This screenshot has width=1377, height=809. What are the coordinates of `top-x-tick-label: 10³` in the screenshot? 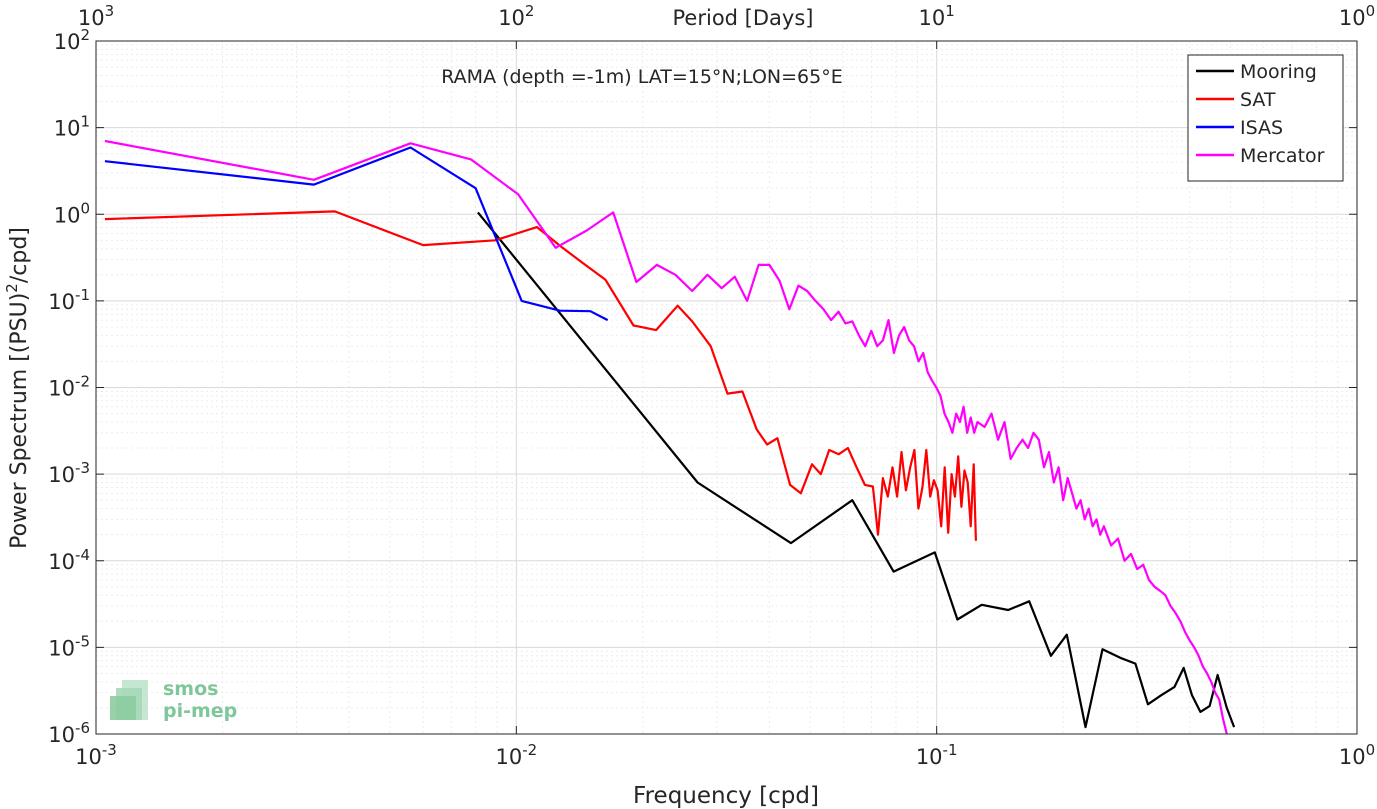 It's located at (96, 16).